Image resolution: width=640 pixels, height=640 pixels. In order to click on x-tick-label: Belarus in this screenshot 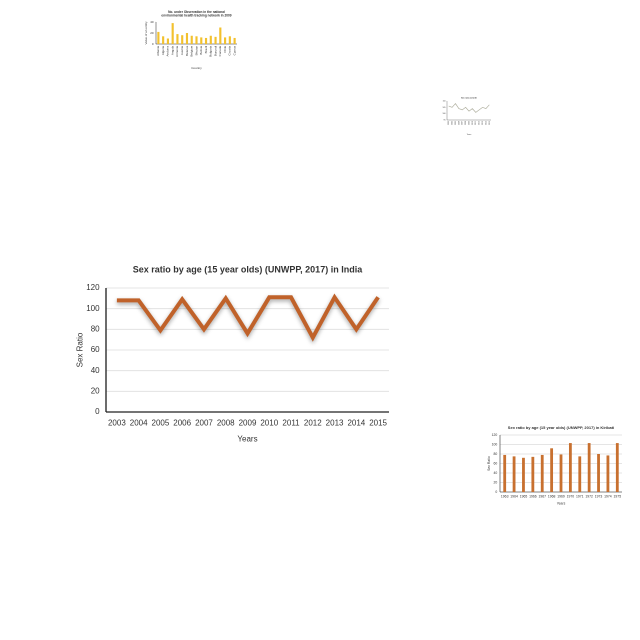, I will do `click(187, 50)`.